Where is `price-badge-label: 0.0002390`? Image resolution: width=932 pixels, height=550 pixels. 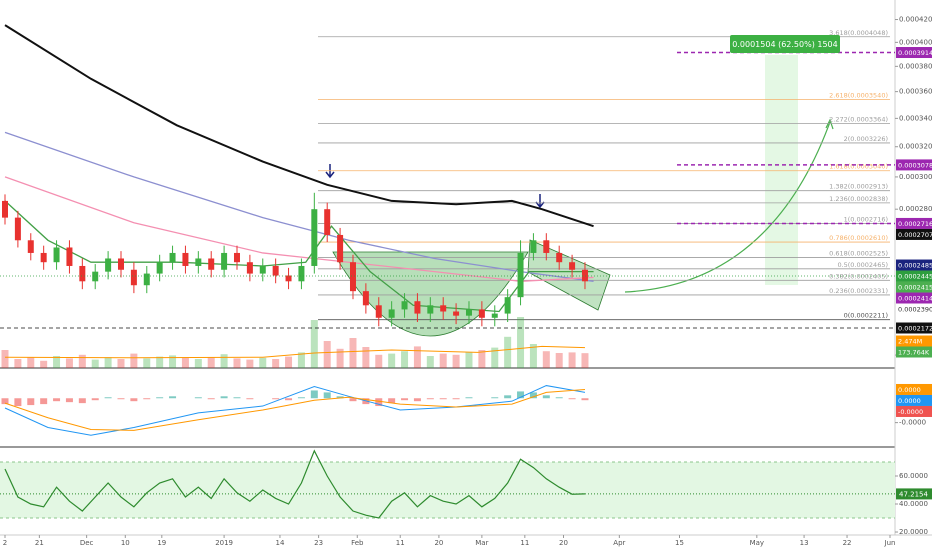
price-badge-label: 0.0002390 is located at coordinates (915, 310).